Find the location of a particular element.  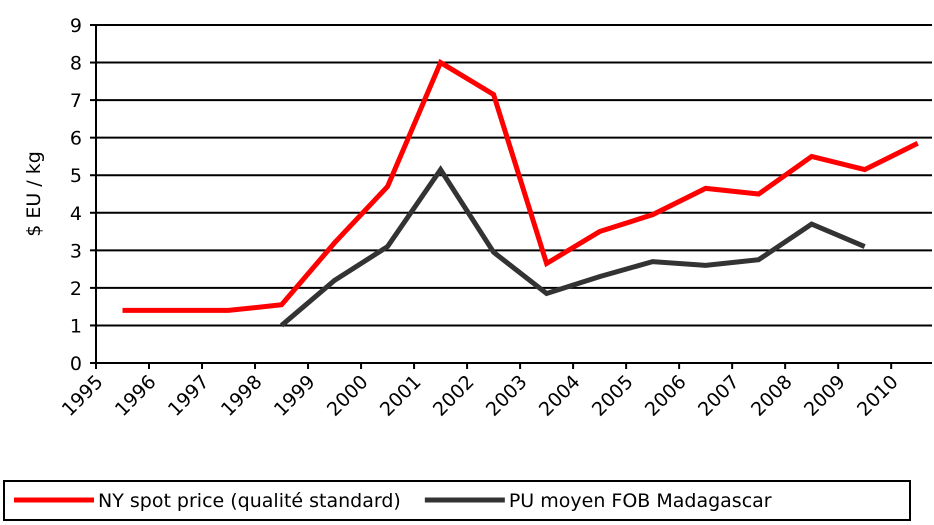

x-tick-label: 2004 is located at coordinates (560, 396).